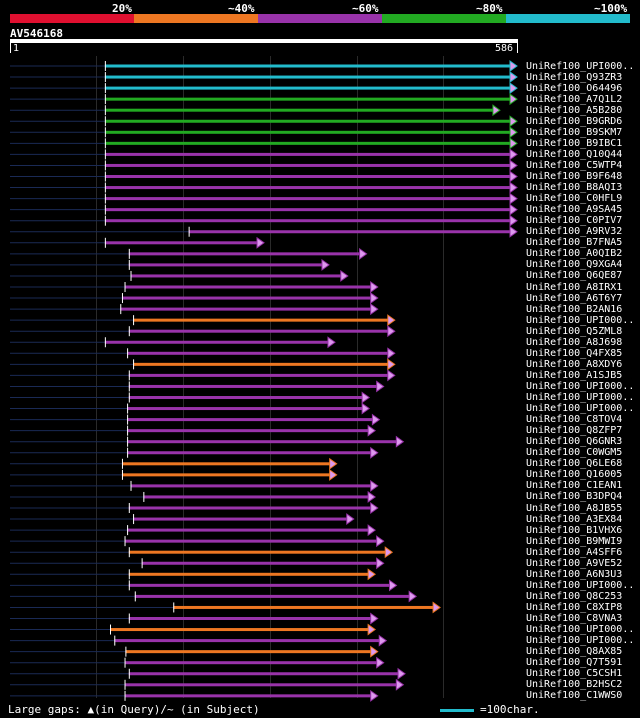  Describe the element at coordinates (574, 199) in the screenshot. I see `hit-label: UniRef100_C0HFL9` at that location.